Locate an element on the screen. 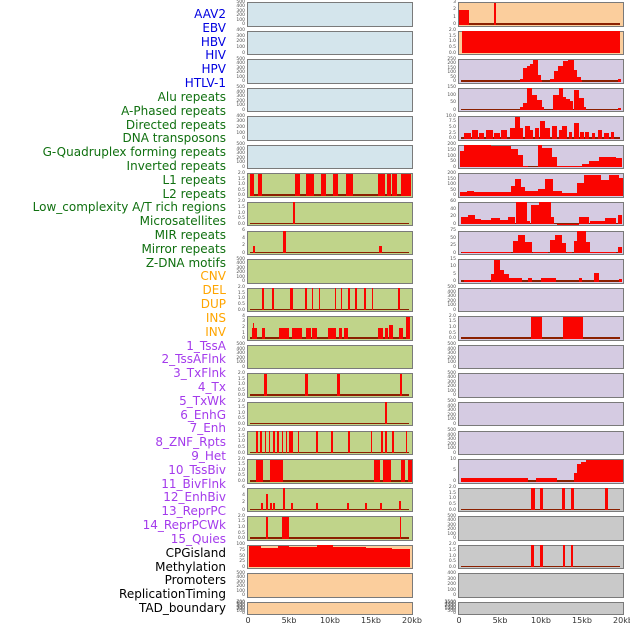  x-tick-10kb: 10kb is located at coordinates (330, 620).